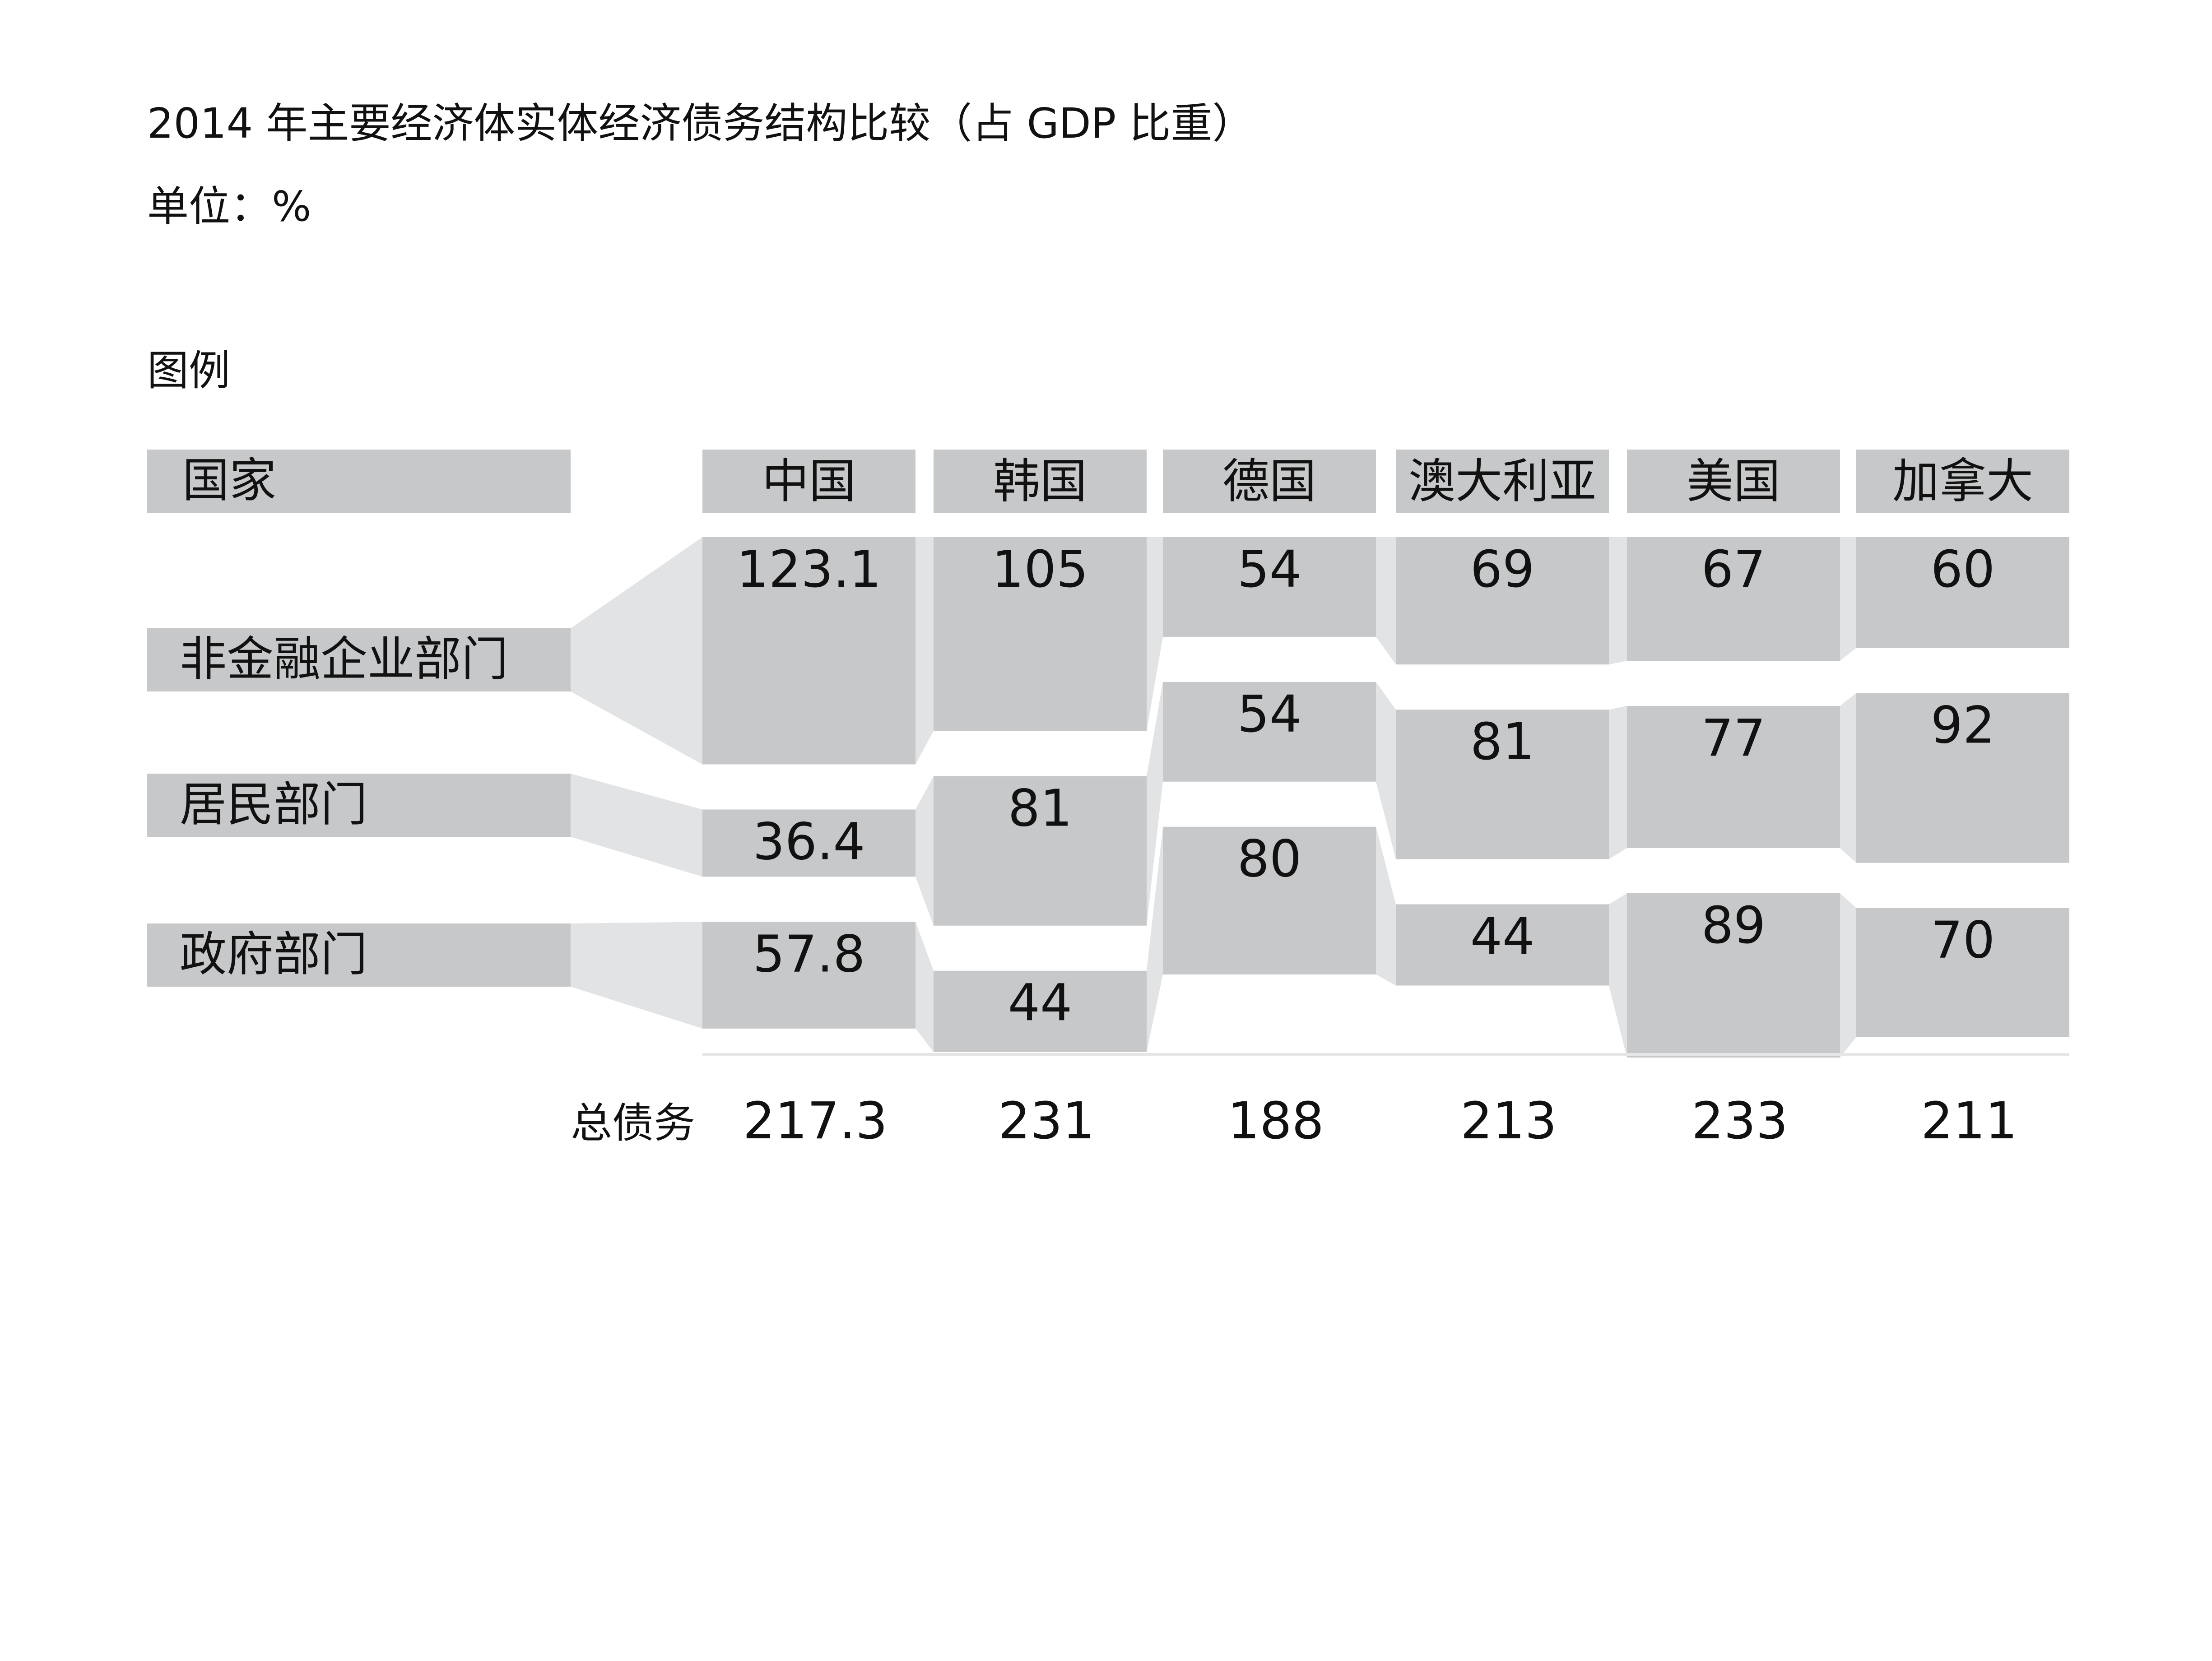  Describe the element at coordinates (633, 1123) in the screenshot. I see `total-debt-label: 总债务` at that location.